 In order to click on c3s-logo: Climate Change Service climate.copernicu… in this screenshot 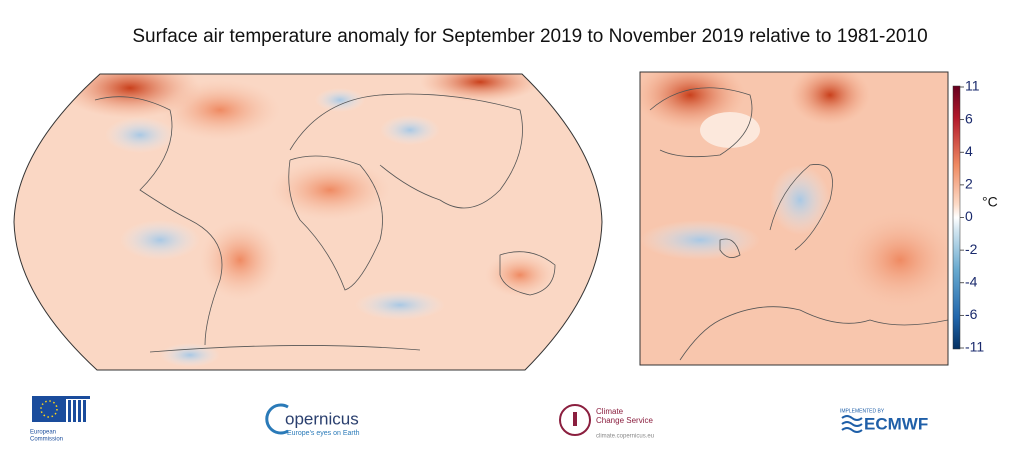, I will do `click(606, 422)`.